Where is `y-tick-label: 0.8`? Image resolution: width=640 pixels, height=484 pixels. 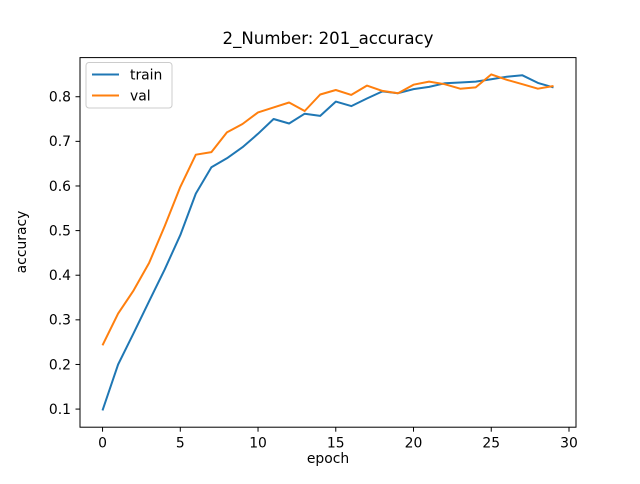
y-tick-label: 0.8 is located at coordinates (60, 98).